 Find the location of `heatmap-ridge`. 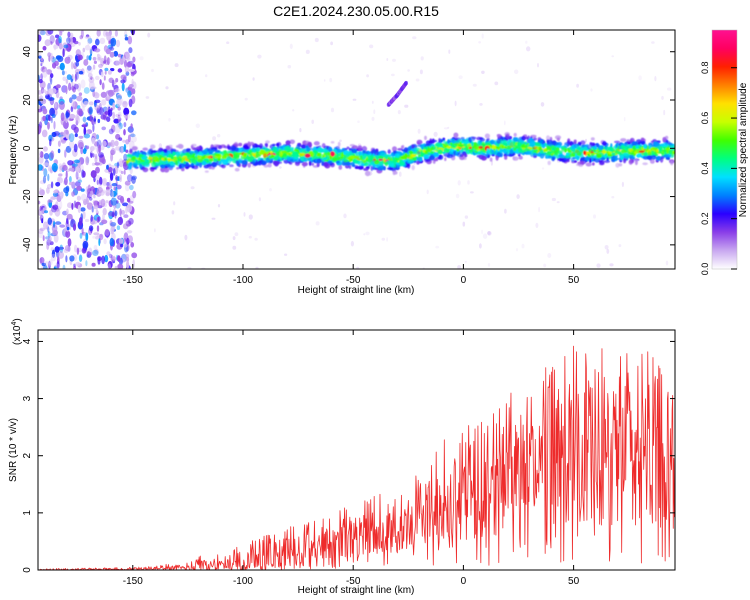

heatmap-ridge is located at coordinates (400, 154).